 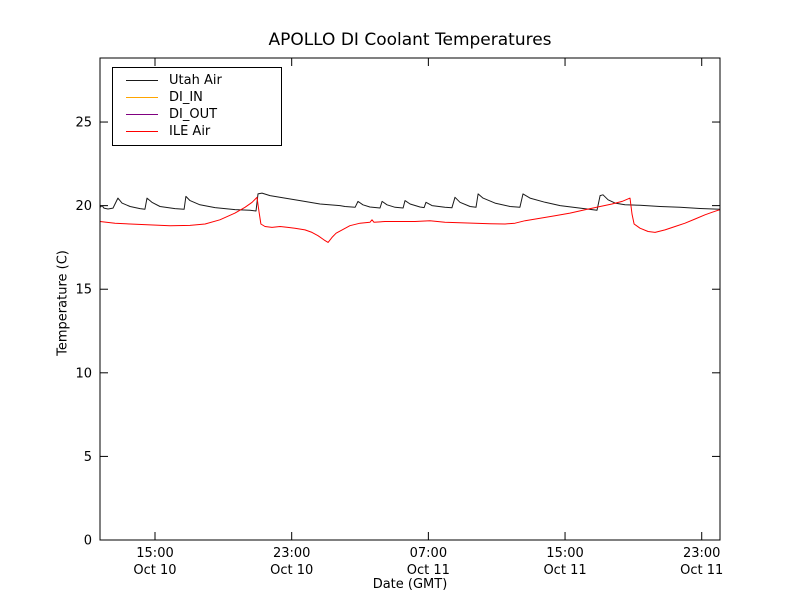 What do you see at coordinates (428, 553) in the screenshot?
I see `x-tick-label-time: 07:00` at bounding box center [428, 553].